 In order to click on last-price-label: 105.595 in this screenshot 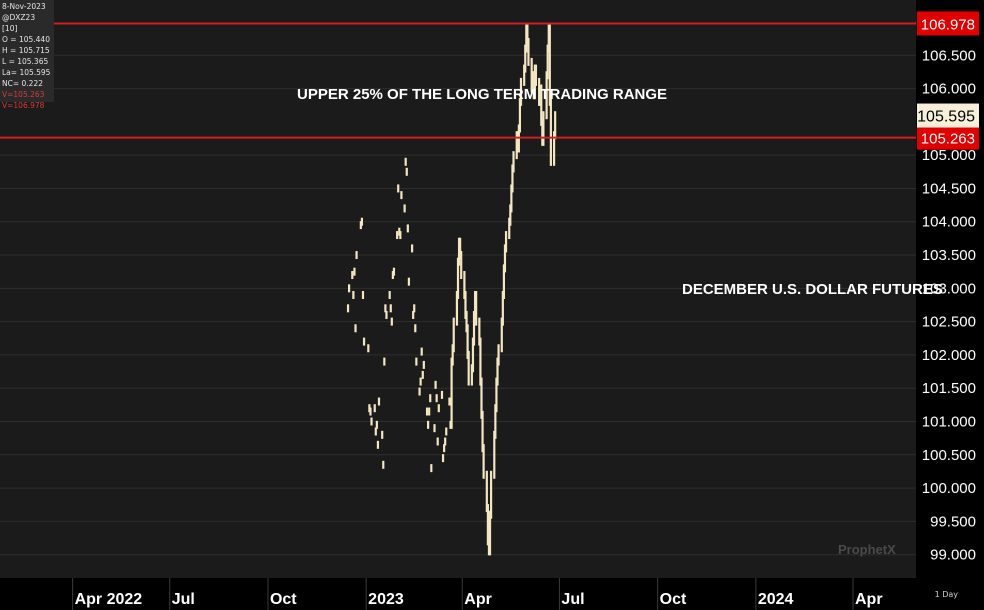, I will do `click(946, 117)`.